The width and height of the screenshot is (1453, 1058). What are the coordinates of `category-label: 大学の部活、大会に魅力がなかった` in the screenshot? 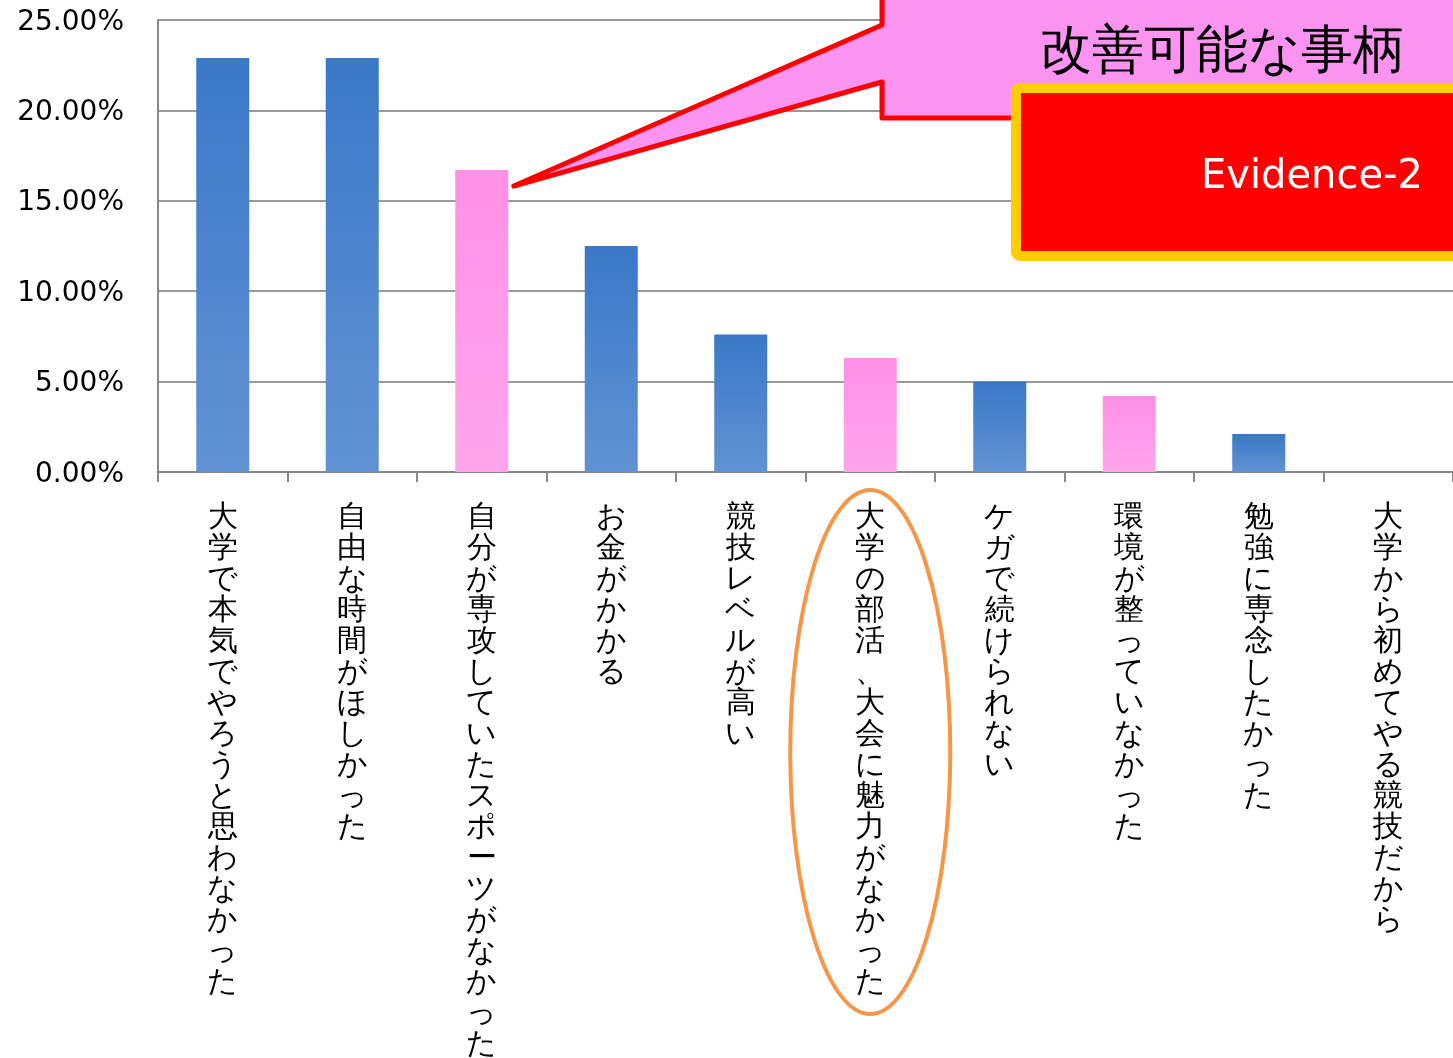 It's located at (870, 748).